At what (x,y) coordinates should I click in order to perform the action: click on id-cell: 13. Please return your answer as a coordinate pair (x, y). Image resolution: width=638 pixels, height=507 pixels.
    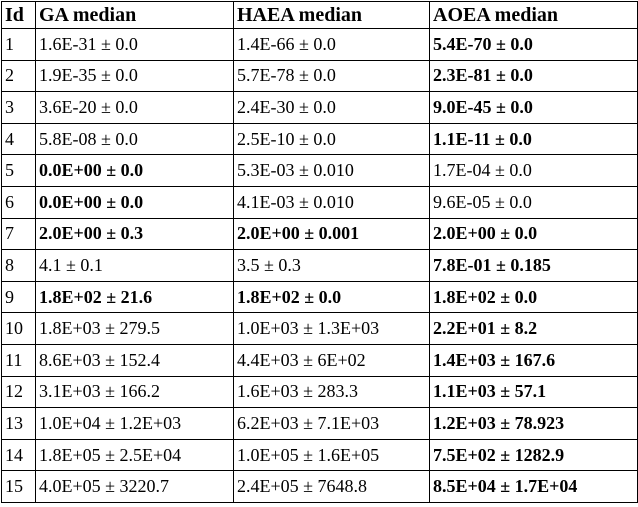
    Looking at the image, I should click on (18, 423).